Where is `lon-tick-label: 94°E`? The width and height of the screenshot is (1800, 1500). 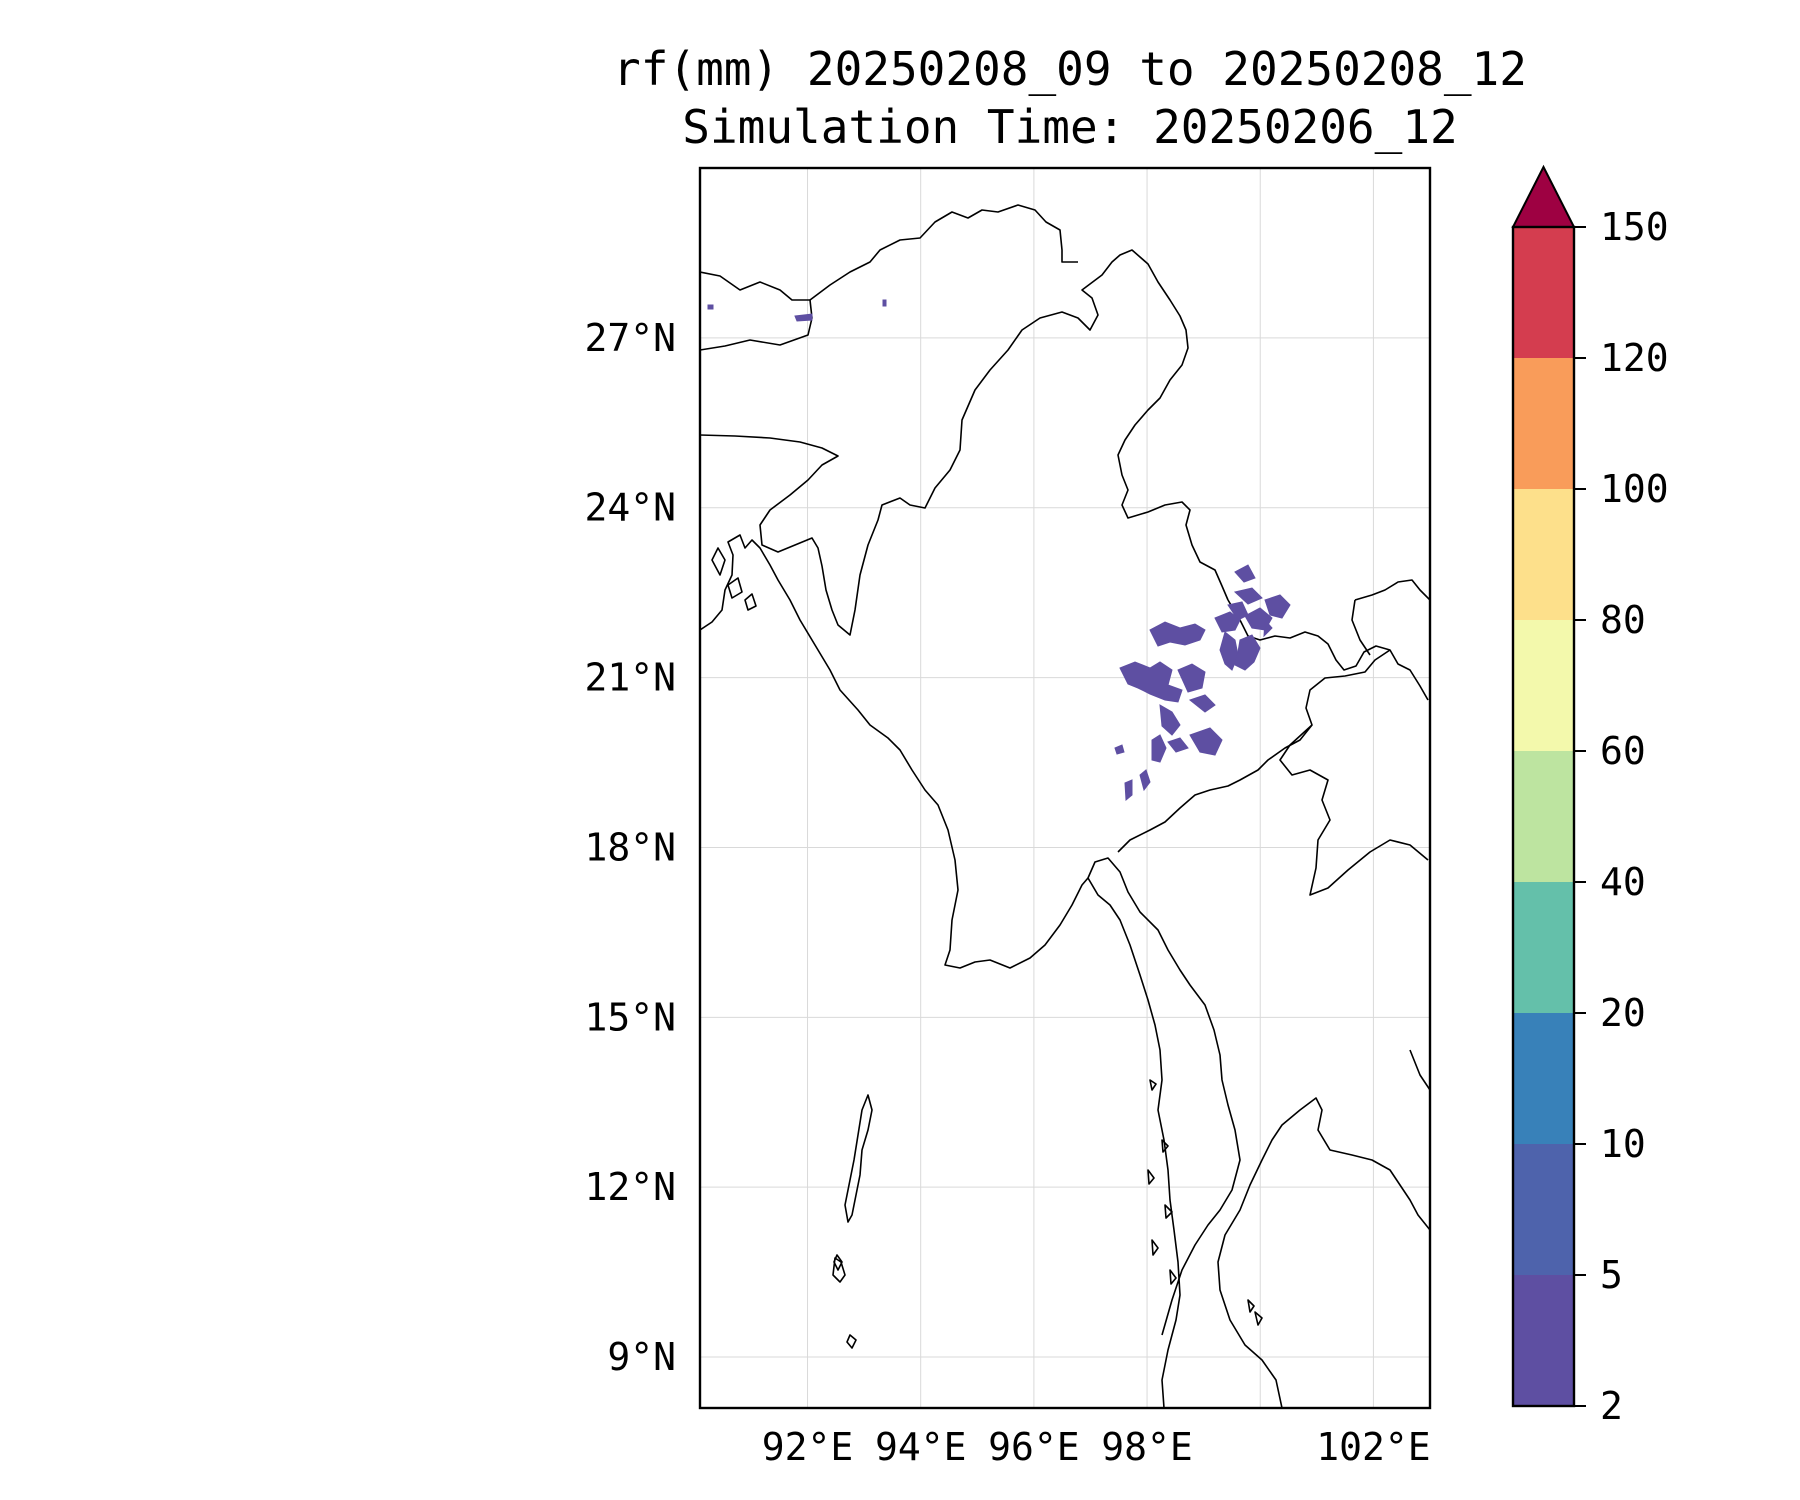
lon-tick-label: 94°E is located at coordinates (921, 1447).